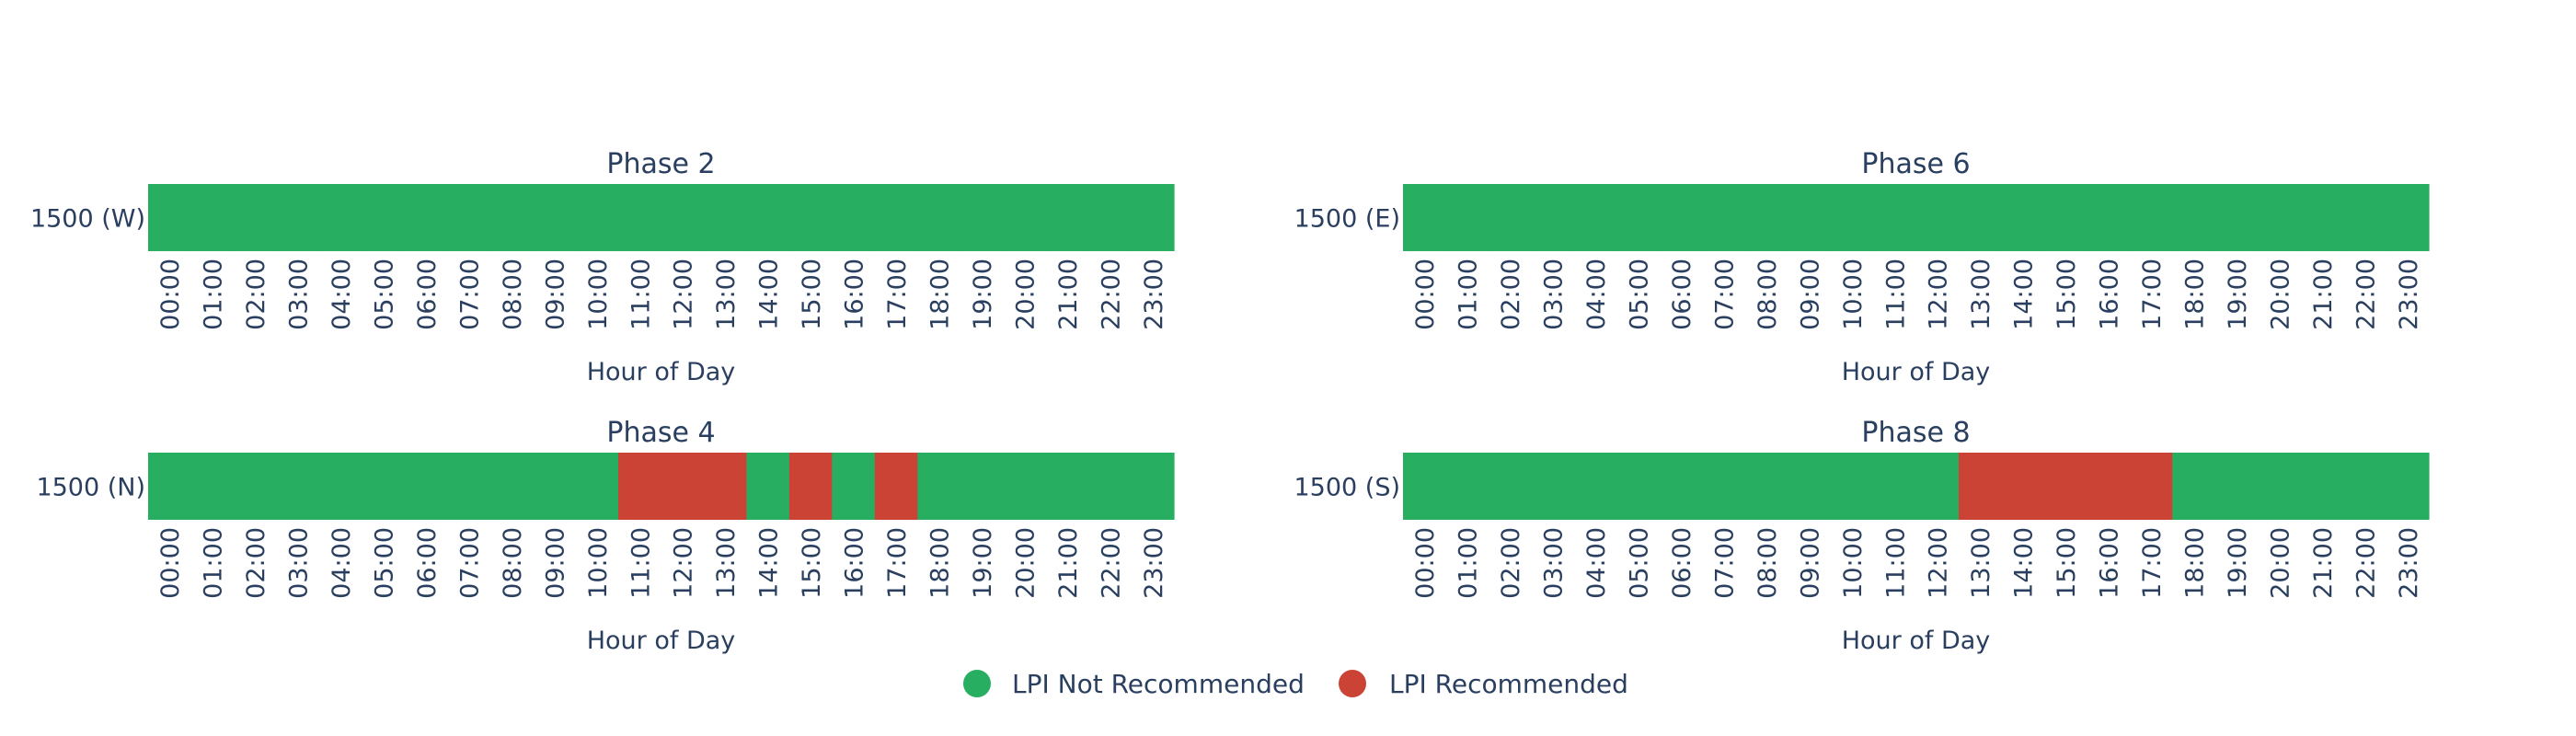 This screenshot has height=736, width=2576. Describe the element at coordinates (1158, 684) in the screenshot. I see `legend-label-not-recommended: LPI Not Recommended` at that location.